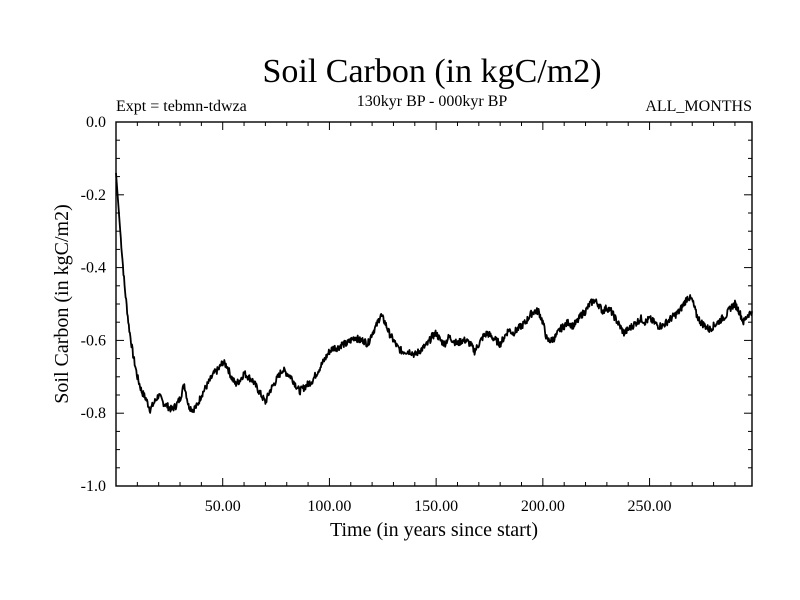  I want to click on x-tick-label: 200.00, so click(543, 506).